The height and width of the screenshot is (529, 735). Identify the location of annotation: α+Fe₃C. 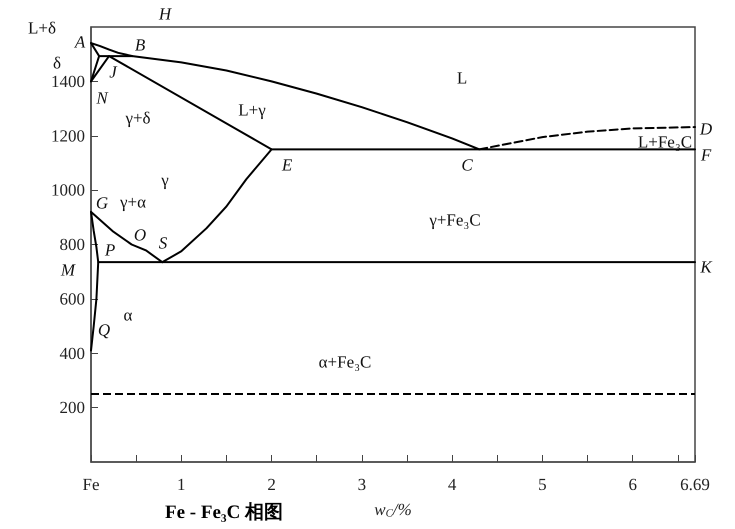
(345, 362).